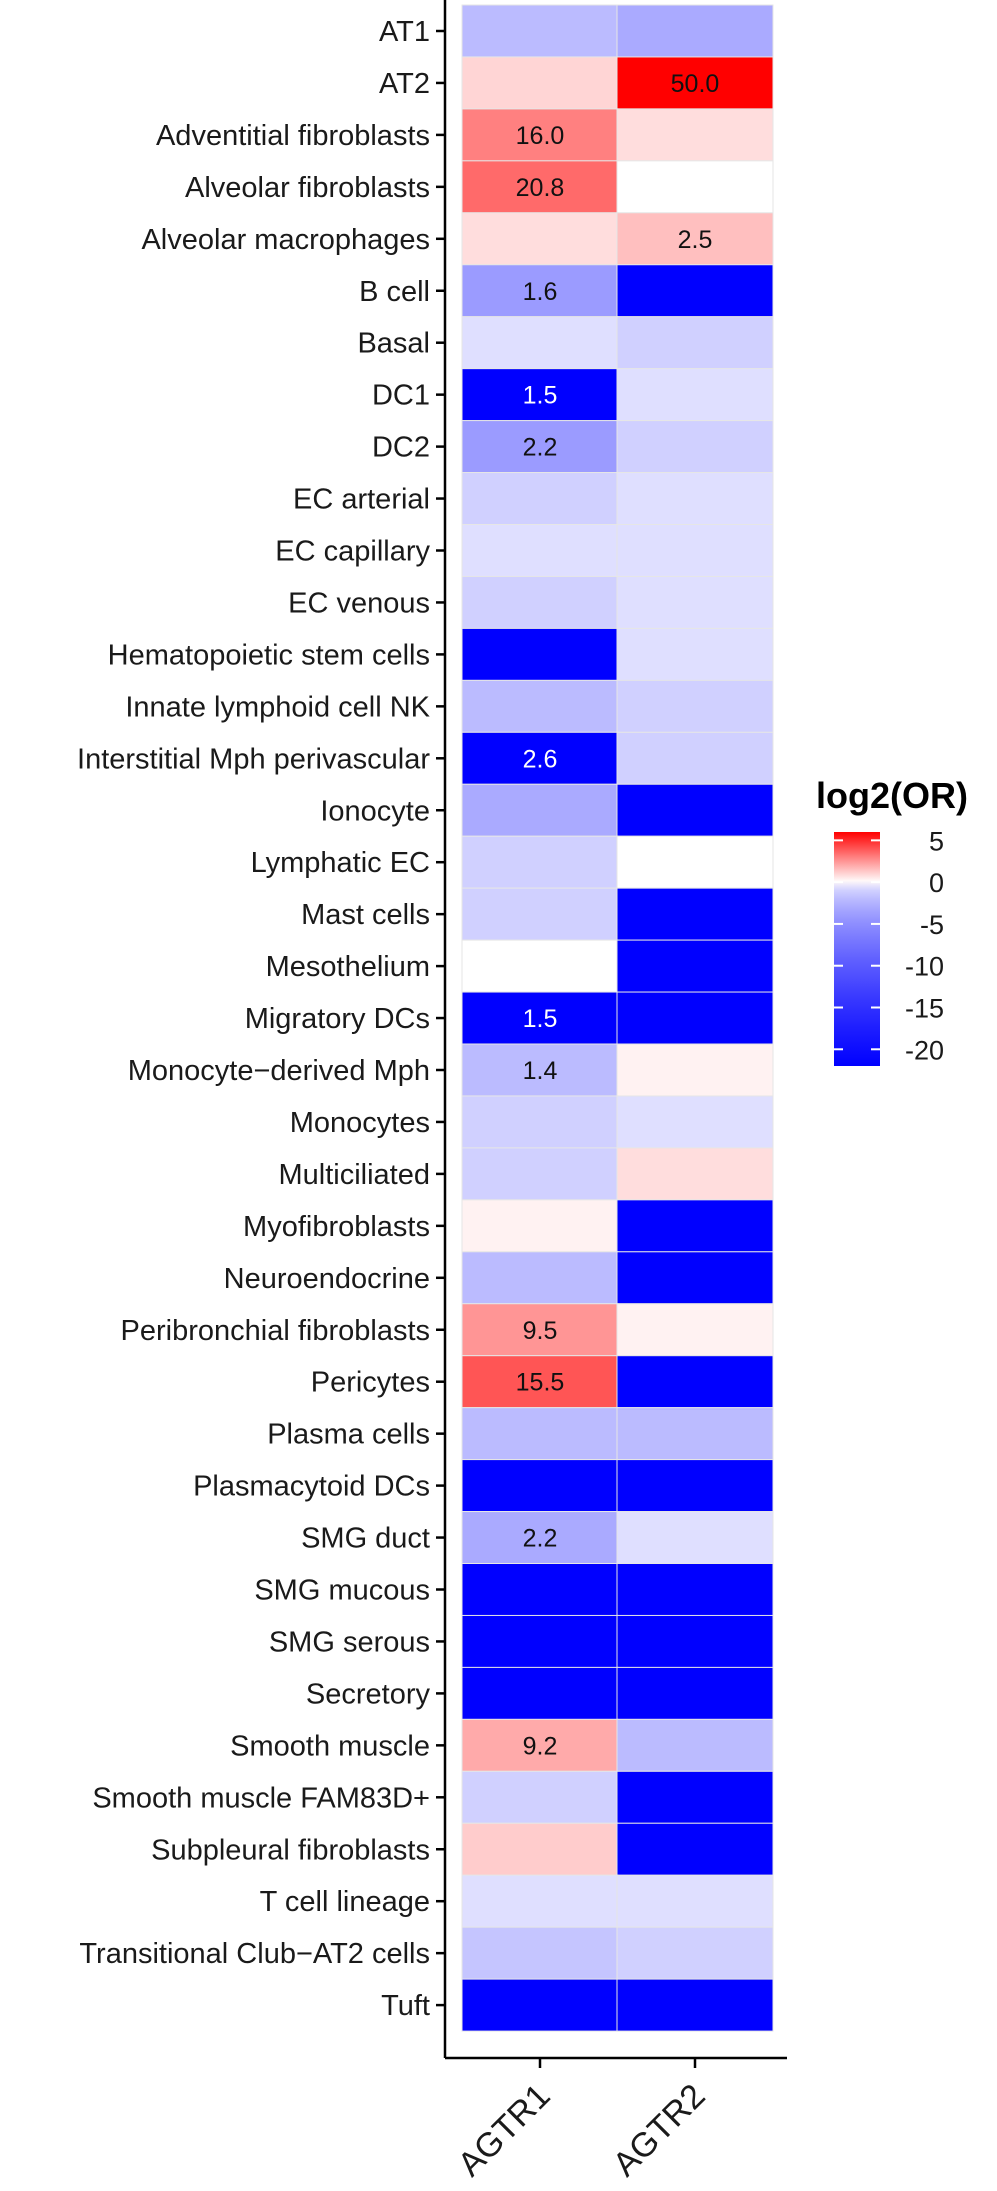 The width and height of the screenshot is (997, 2191). Describe the element at coordinates (342, 1591) in the screenshot. I see `y-tick-label: SMG mucous` at that location.